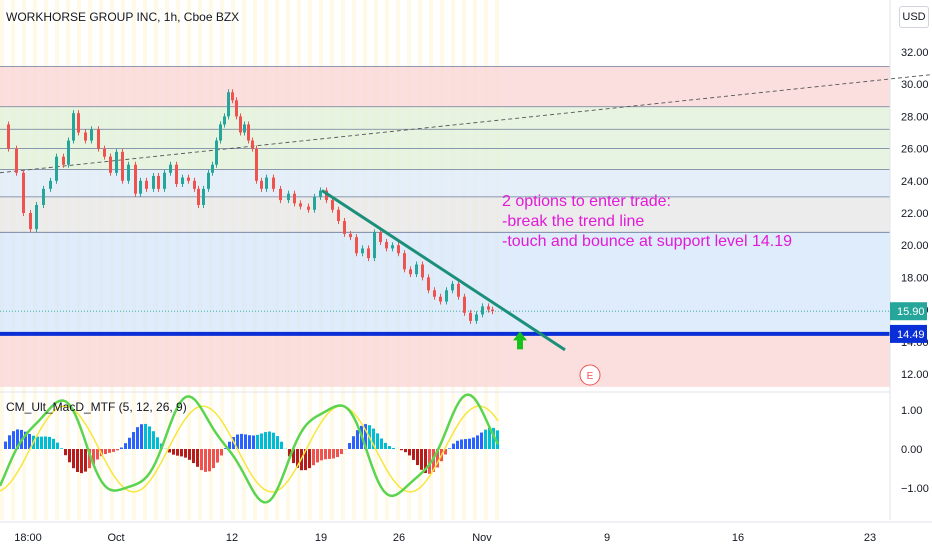 The image size is (932, 550). What do you see at coordinates (647, 241) in the screenshot?
I see `annotation-line-3: -touch and bounce at support level 14.19` at bounding box center [647, 241].